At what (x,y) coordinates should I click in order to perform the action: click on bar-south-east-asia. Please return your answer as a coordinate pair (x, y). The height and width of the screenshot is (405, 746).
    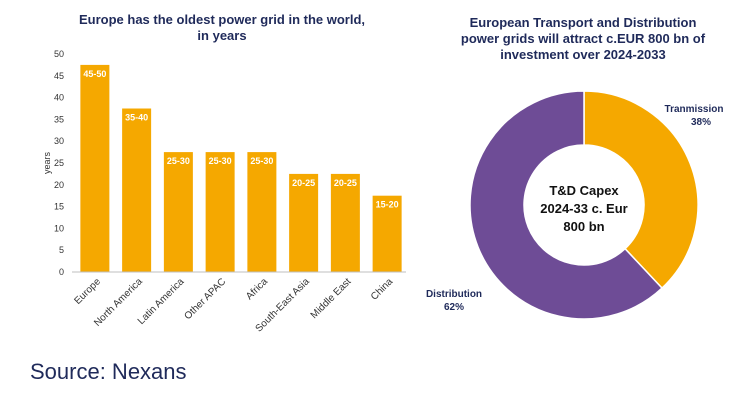
    Looking at the image, I should click on (304, 222).